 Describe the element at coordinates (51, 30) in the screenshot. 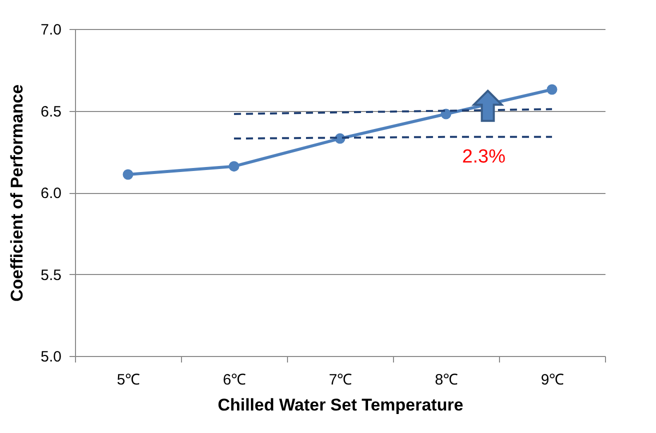

I see `y-tick-label: 7.0` at that location.